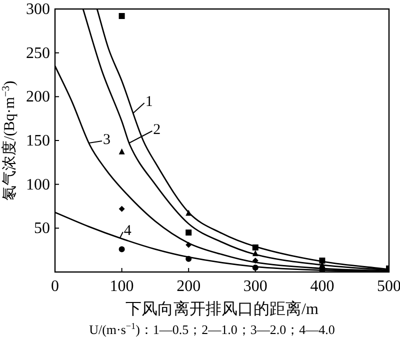 This screenshot has height=338, width=400. What do you see at coordinates (38, 141) in the screenshot?
I see `y-tick-label: 150` at bounding box center [38, 141].